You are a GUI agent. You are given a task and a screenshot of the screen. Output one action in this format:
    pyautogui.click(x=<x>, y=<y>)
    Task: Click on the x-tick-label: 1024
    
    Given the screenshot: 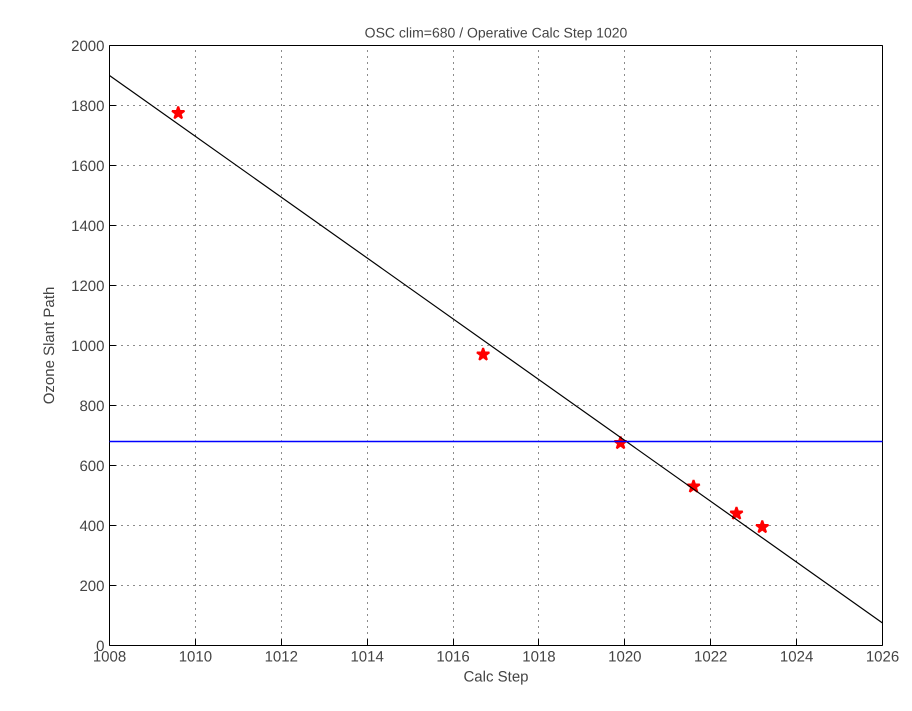 What is the action you would take?
    pyautogui.click(x=797, y=657)
    